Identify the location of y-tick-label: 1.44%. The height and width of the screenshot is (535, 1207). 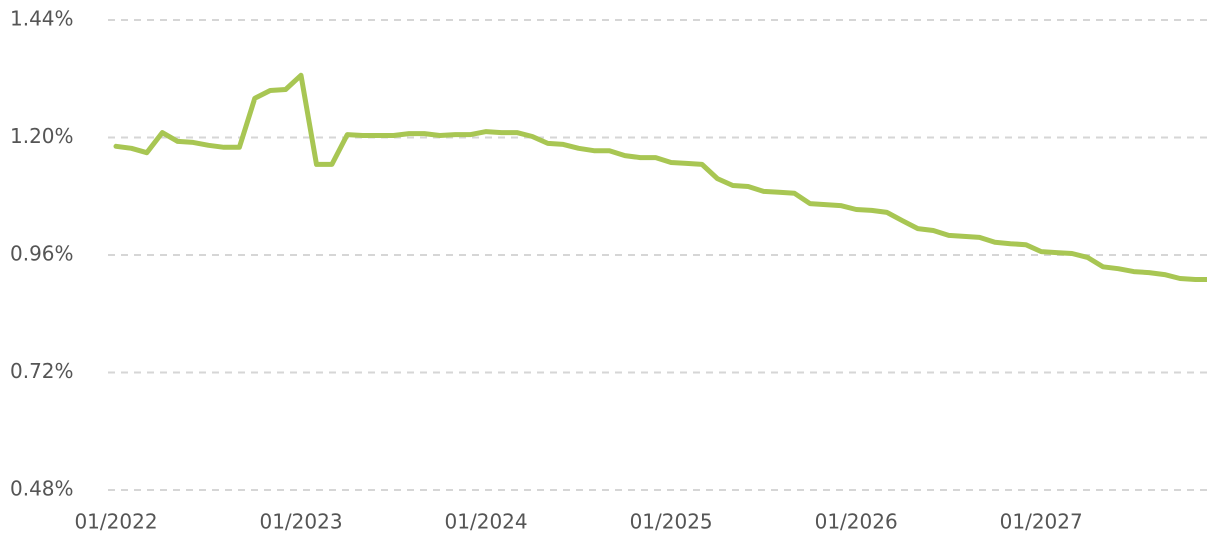
(42, 19).